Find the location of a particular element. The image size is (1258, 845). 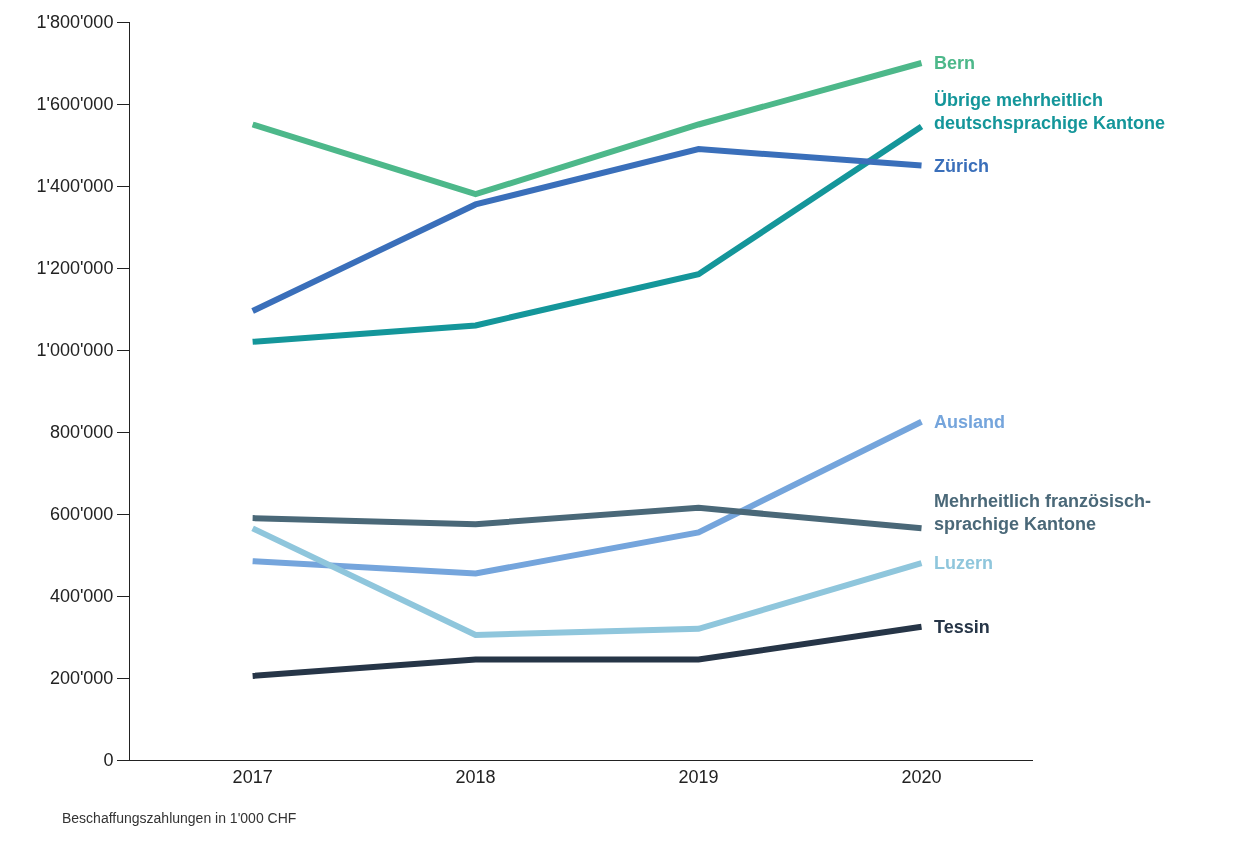

text: Beschaffungszahlungen in 1'000 CHF is located at coordinates (179, 818).